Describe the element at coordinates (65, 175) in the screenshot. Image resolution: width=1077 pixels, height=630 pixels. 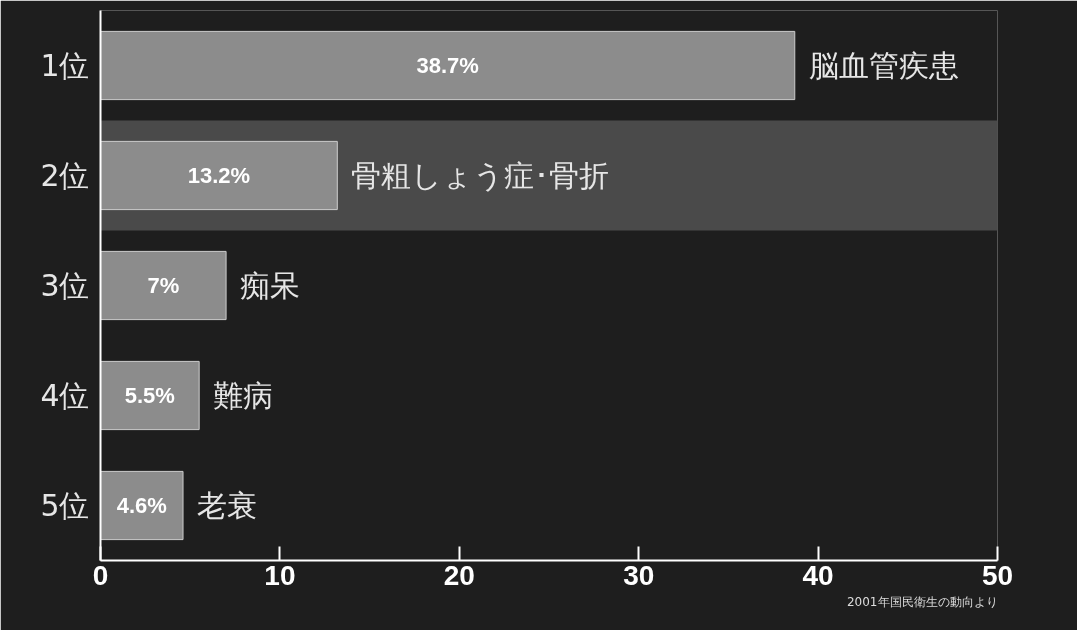
I see `y-tick-label: 2位` at that location.